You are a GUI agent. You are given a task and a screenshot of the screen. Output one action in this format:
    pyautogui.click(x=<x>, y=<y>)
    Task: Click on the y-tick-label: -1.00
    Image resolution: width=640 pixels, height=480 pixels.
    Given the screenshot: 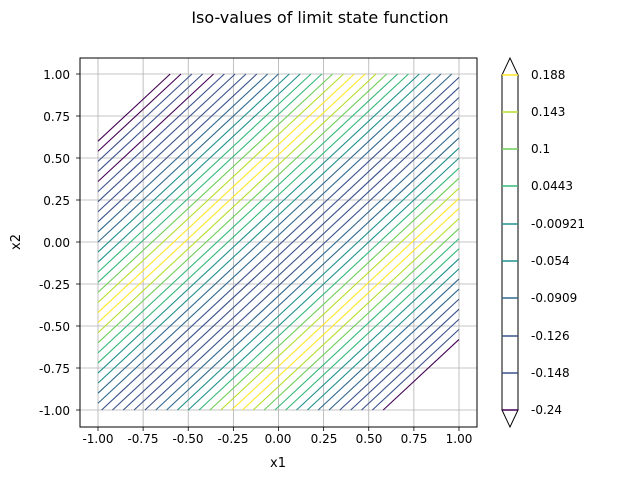 What is the action you would take?
    pyautogui.click(x=54, y=411)
    